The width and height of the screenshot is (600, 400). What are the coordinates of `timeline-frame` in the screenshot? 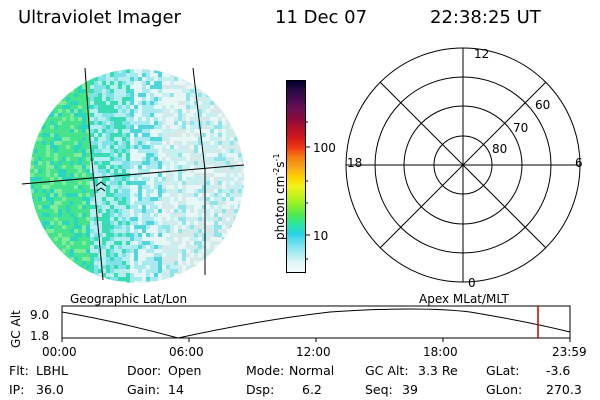 It's located at (316, 322).